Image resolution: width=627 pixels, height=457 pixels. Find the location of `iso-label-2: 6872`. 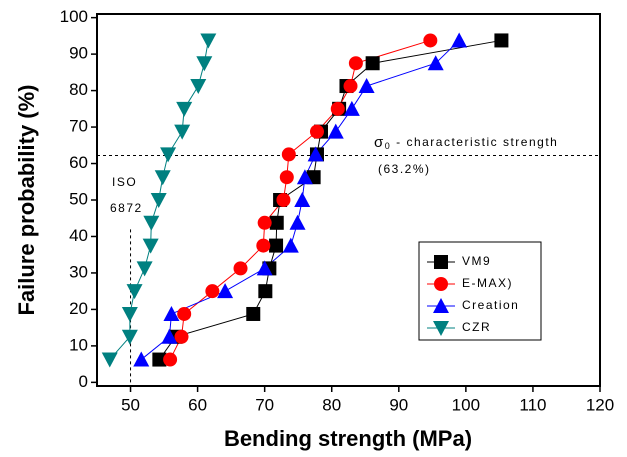

iso-label-2: 6872 is located at coordinates (126, 208).